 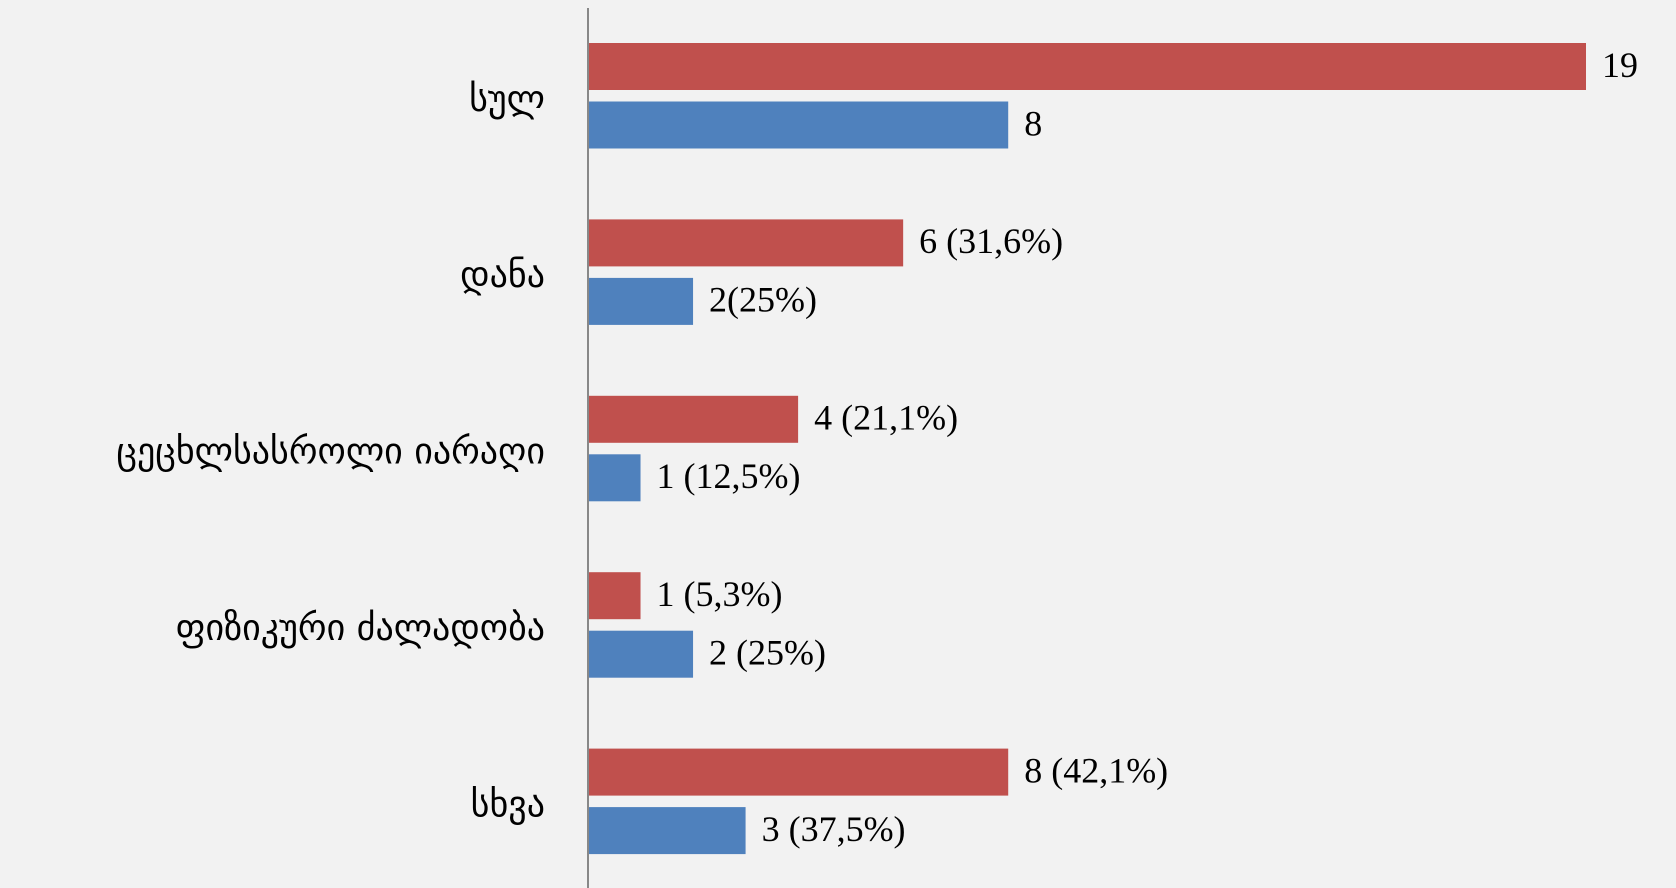 What do you see at coordinates (507, 99) in the screenshot?
I see `category-label: სულ` at bounding box center [507, 99].